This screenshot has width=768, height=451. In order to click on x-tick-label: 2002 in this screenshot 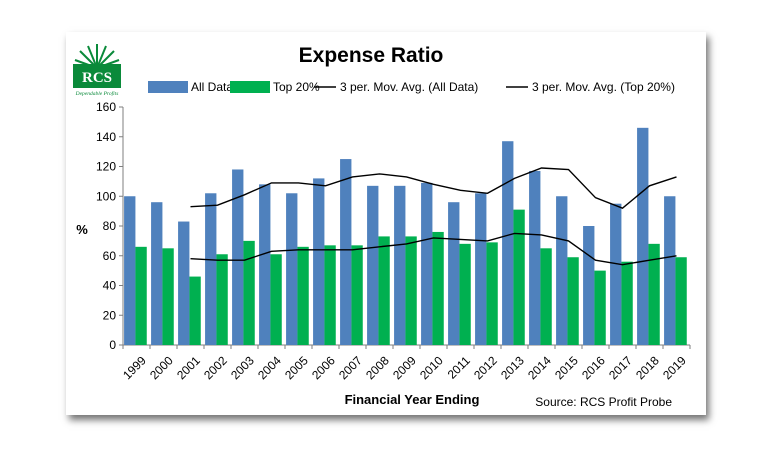, I will do `click(215, 367)`.